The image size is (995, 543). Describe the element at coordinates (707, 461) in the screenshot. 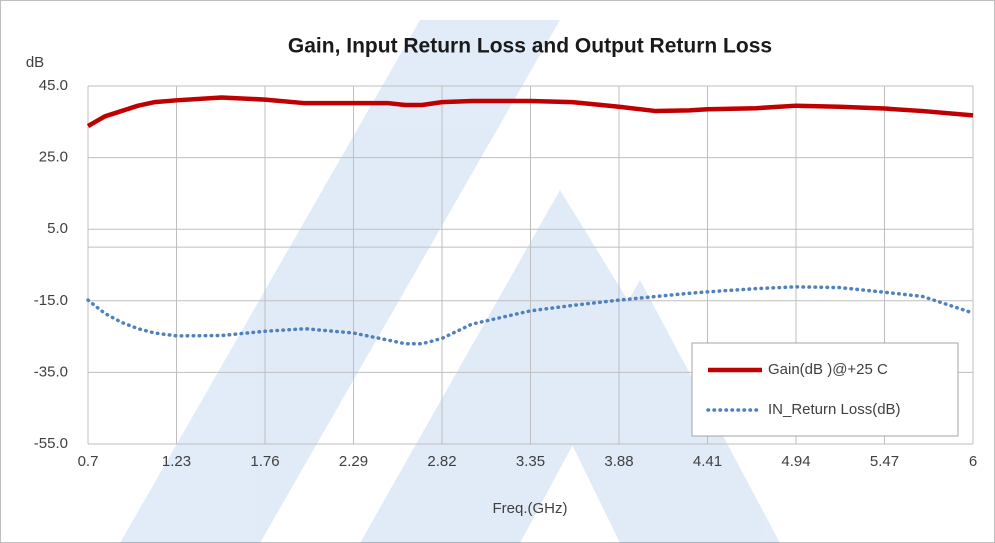

I see `x-tick-label: 4.41` at that location.